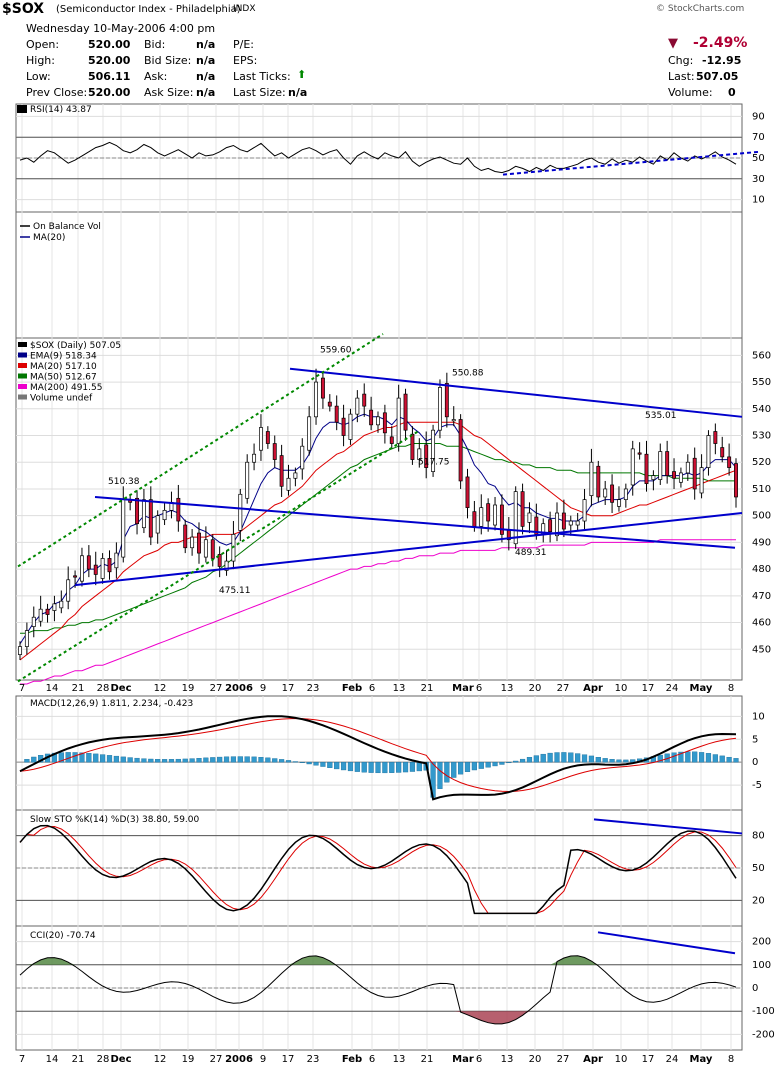 This screenshot has height=1069, width=780. What do you see at coordinates (621, 688) in the screenshot?
I see `x-tick-label: 10` at bounding box center [621, 688].